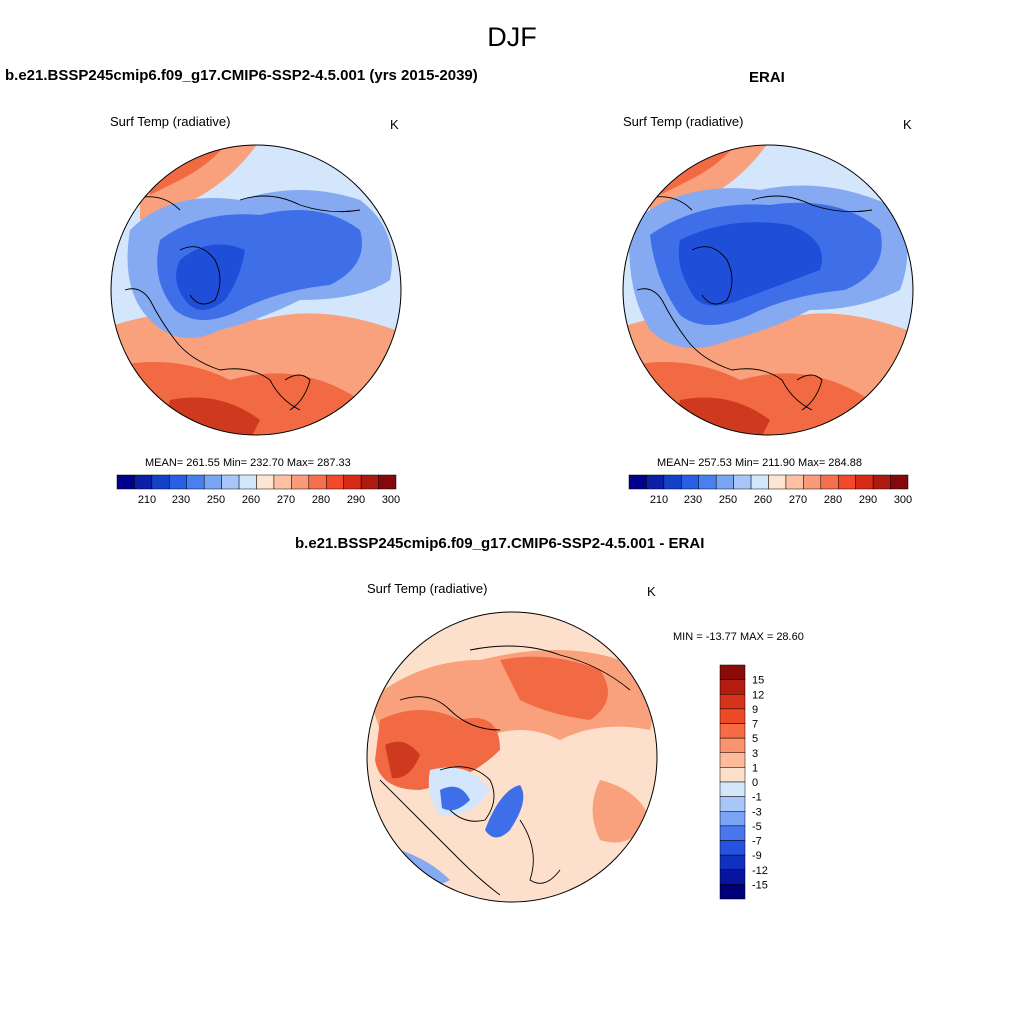  Describe the element at coordinates (758, 681) in the screenshot. I see `colorbar-diff-tick-label: 15` at that location.